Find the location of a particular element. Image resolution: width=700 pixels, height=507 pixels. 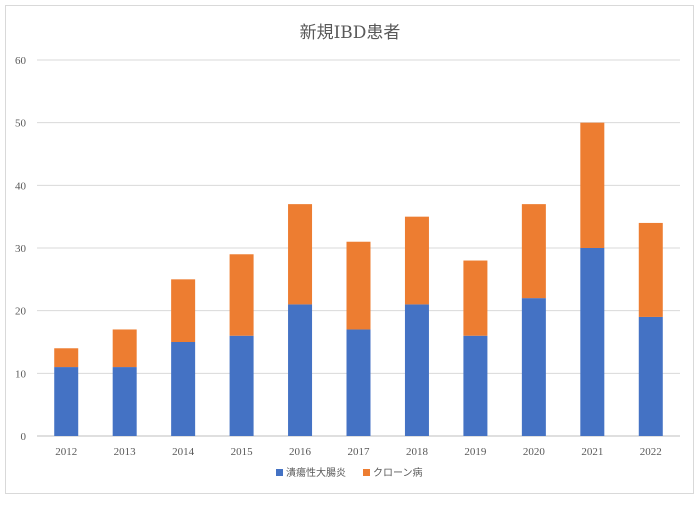

y-axis-ticks: 0 10 20 30 40 50 60 is located at coordinates (21, 249).